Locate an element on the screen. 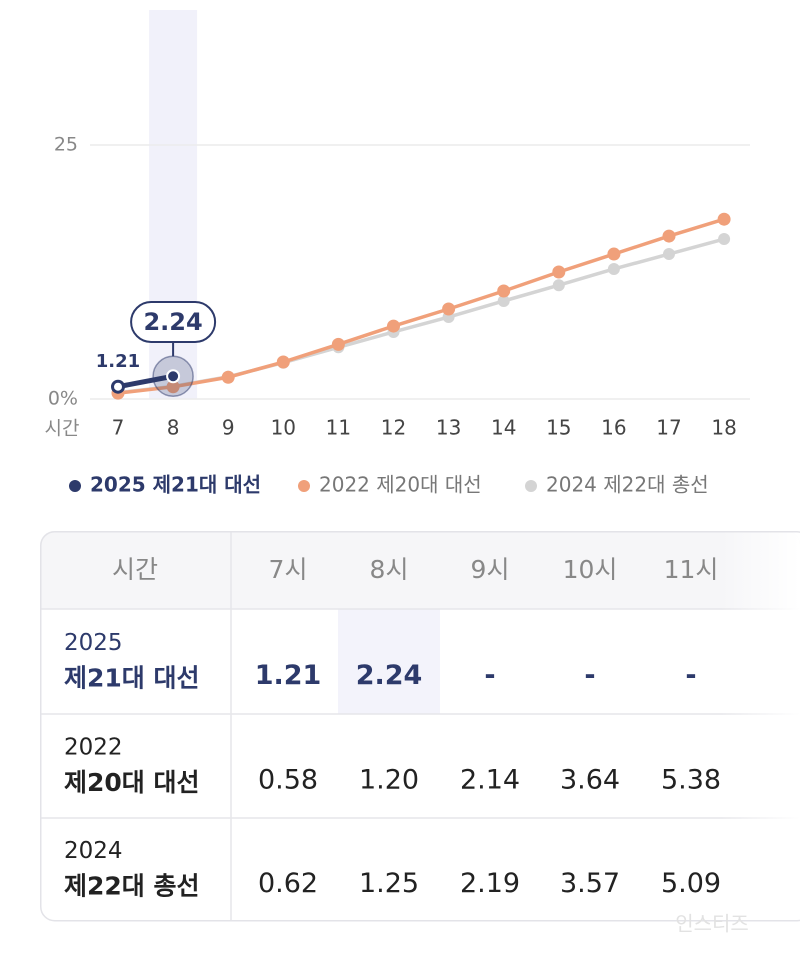  table-cell: 3.57 is located at coordinates (590, 883).